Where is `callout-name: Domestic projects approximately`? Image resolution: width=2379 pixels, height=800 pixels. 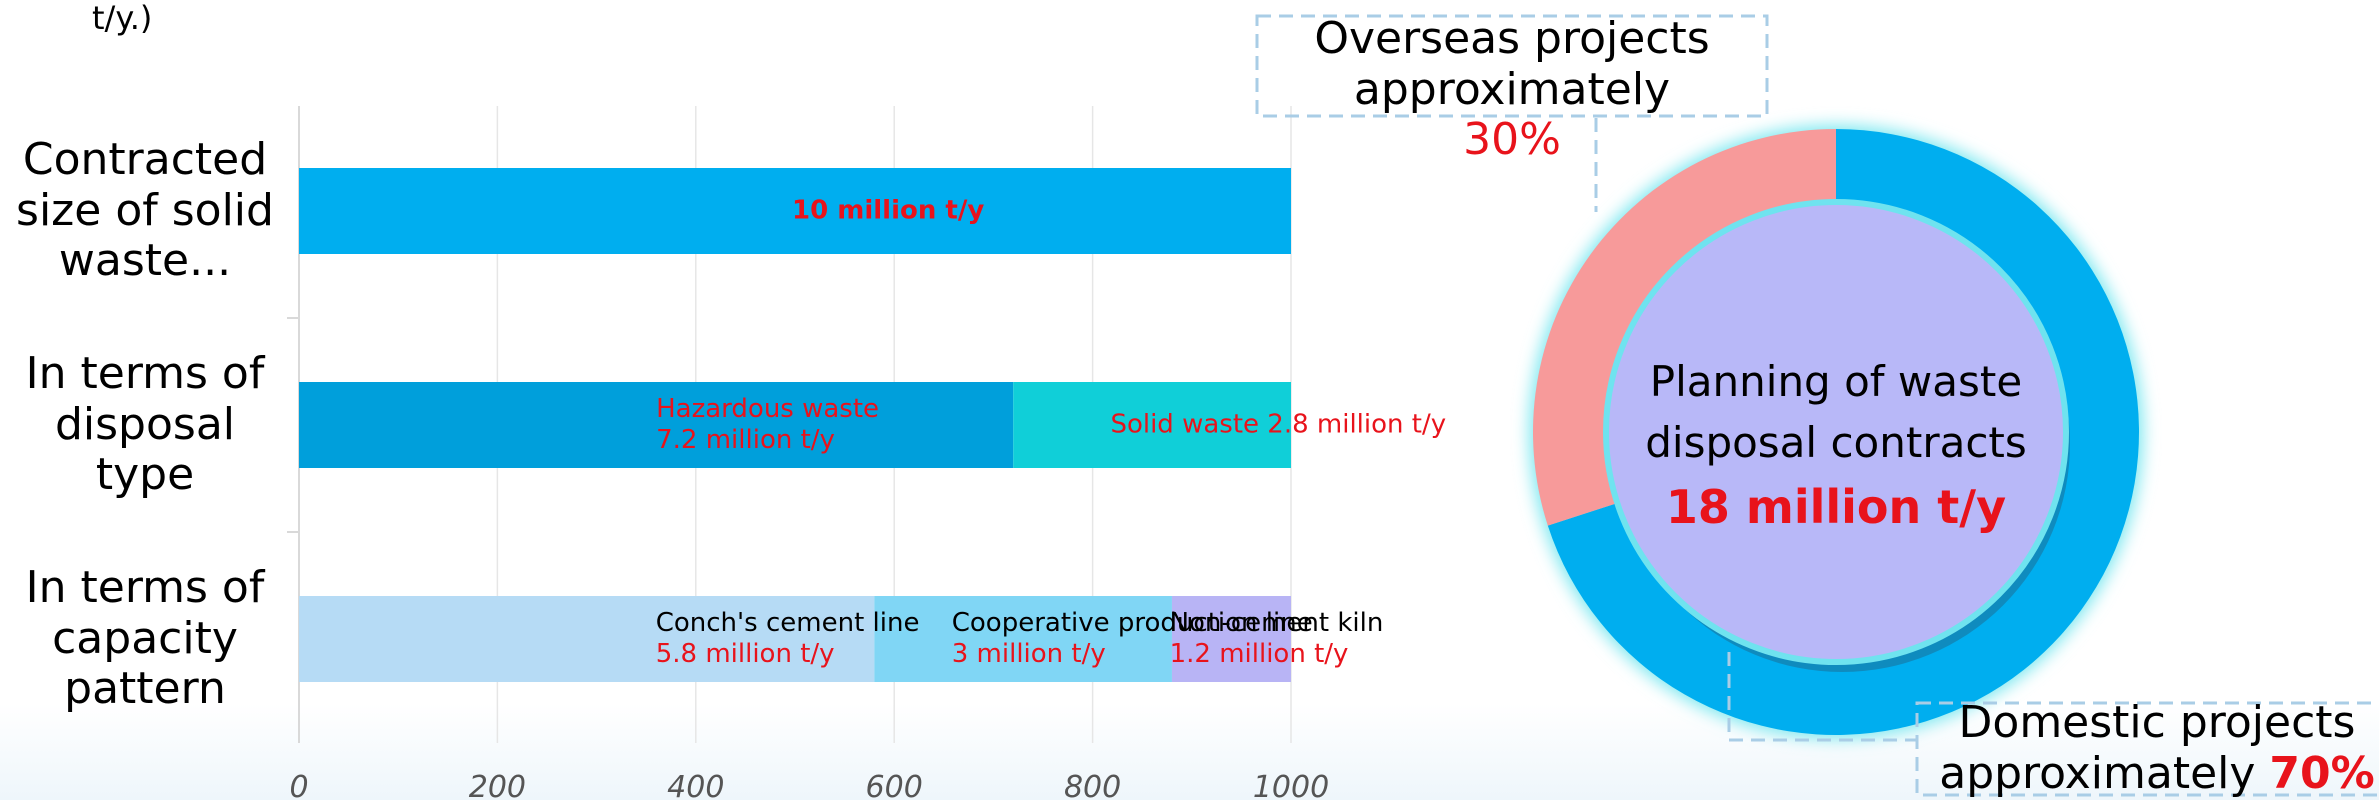
callout-name: Domestic projects approximately is located at coordinates (2147, 748).